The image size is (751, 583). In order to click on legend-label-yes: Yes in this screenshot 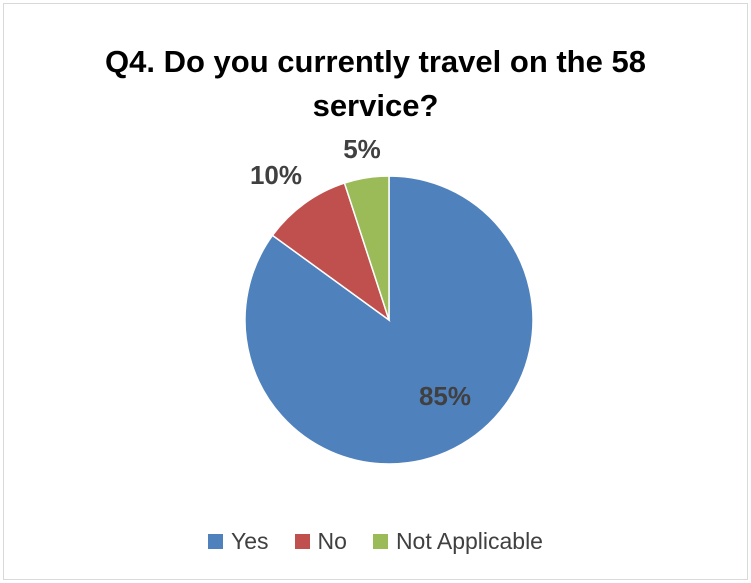, I will do `click(250, 541)`.